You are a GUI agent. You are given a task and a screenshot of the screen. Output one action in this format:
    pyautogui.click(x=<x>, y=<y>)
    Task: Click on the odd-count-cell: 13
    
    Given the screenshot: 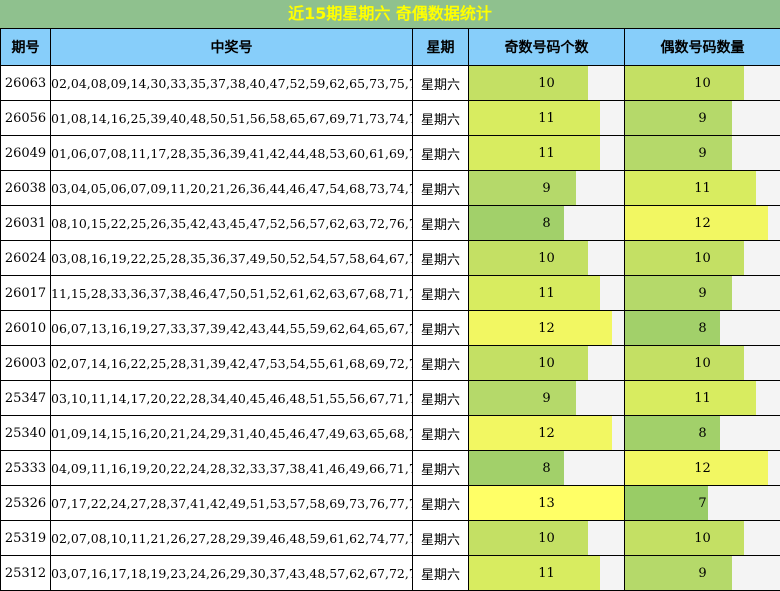 What is the action you would take?
    pyautogui.click(x=547, y=503)
    